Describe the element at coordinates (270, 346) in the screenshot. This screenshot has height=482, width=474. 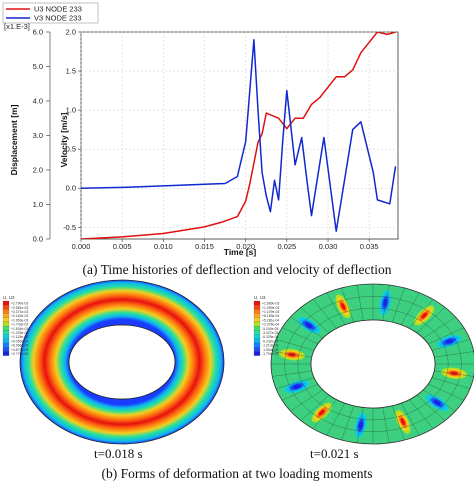
I see `legend-value-10: -1.213e-03` at that location.